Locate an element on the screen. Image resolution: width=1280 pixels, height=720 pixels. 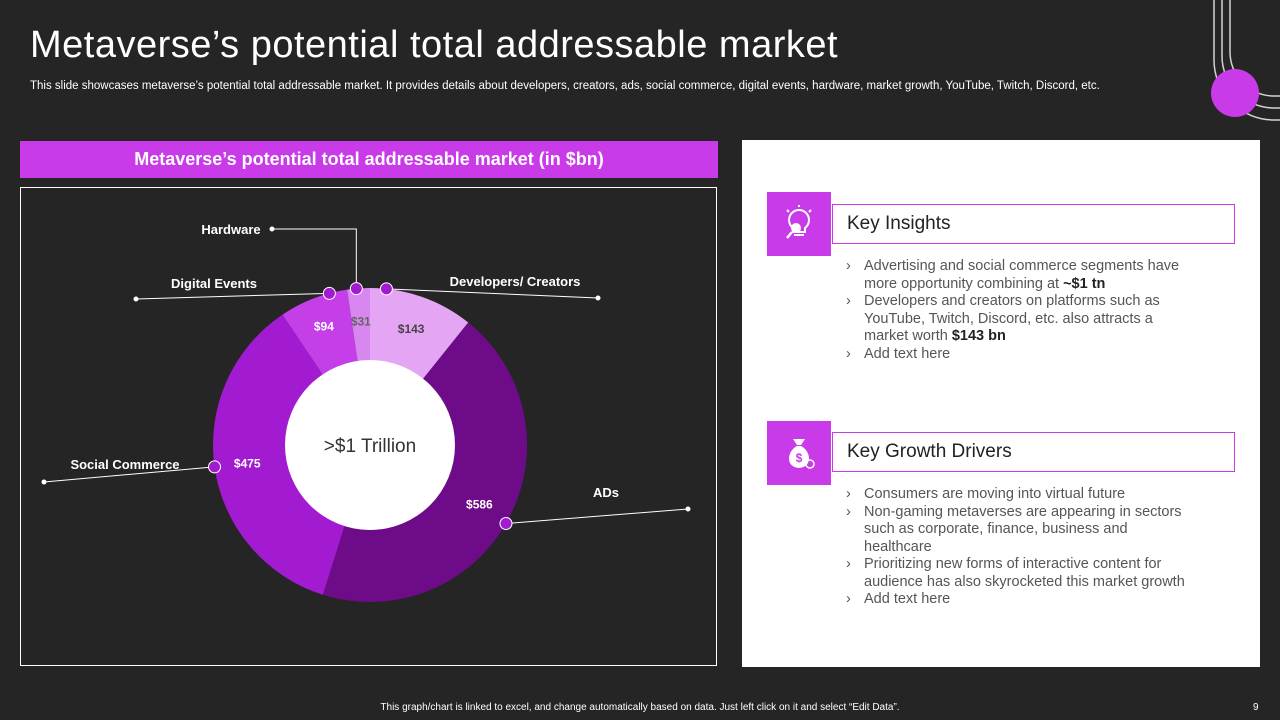
category-label-hardware: Hardware is located at coordinates (230, 229).